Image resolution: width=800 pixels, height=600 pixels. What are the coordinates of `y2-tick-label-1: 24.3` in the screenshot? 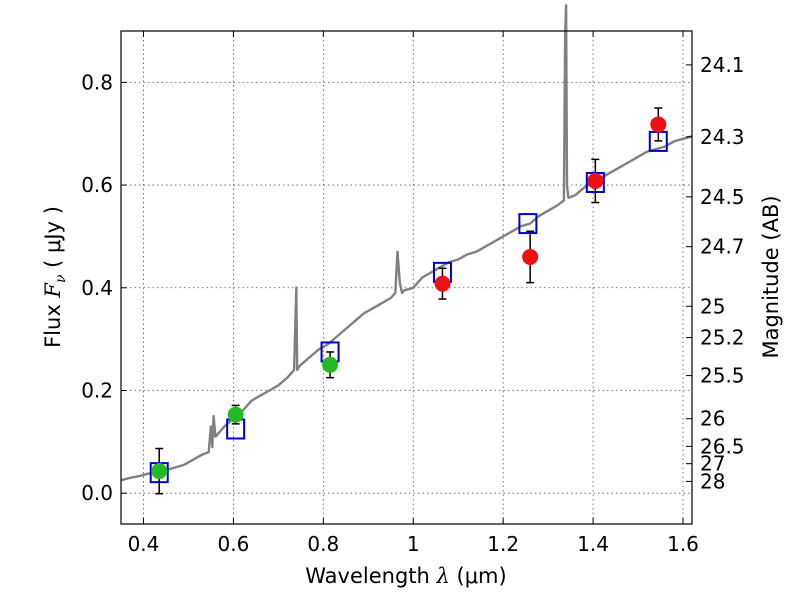 It's located at (722, 137).